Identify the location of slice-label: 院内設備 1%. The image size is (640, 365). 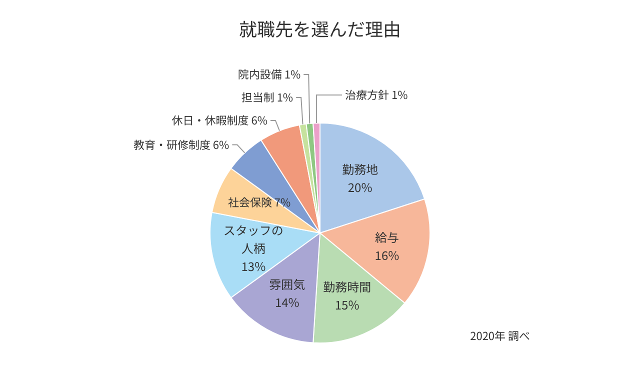
(269, 74).